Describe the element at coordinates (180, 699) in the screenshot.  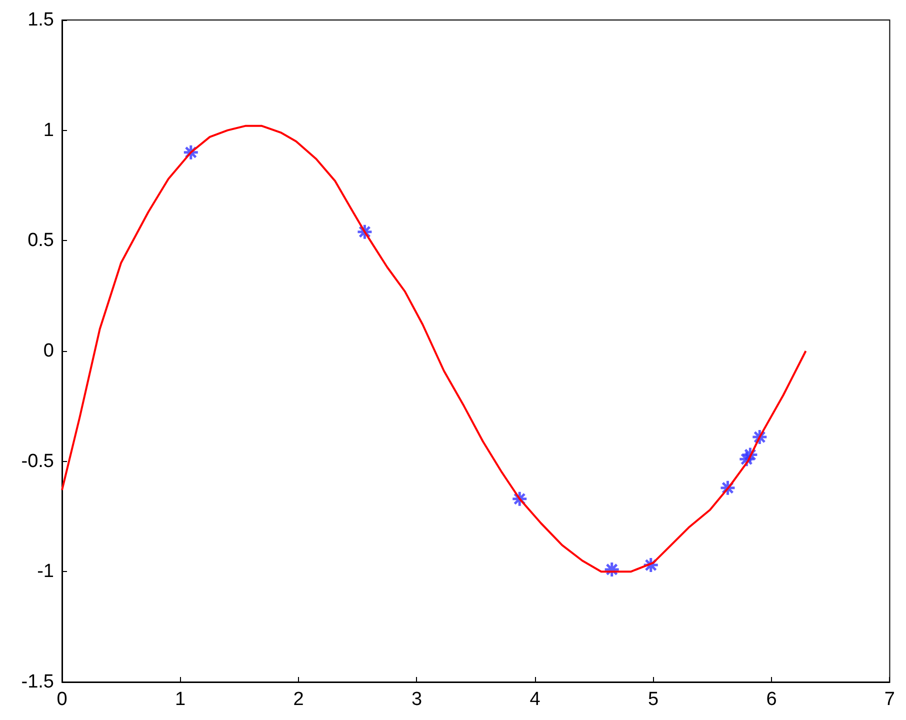
I see `x-tick-label: 1` at that location.